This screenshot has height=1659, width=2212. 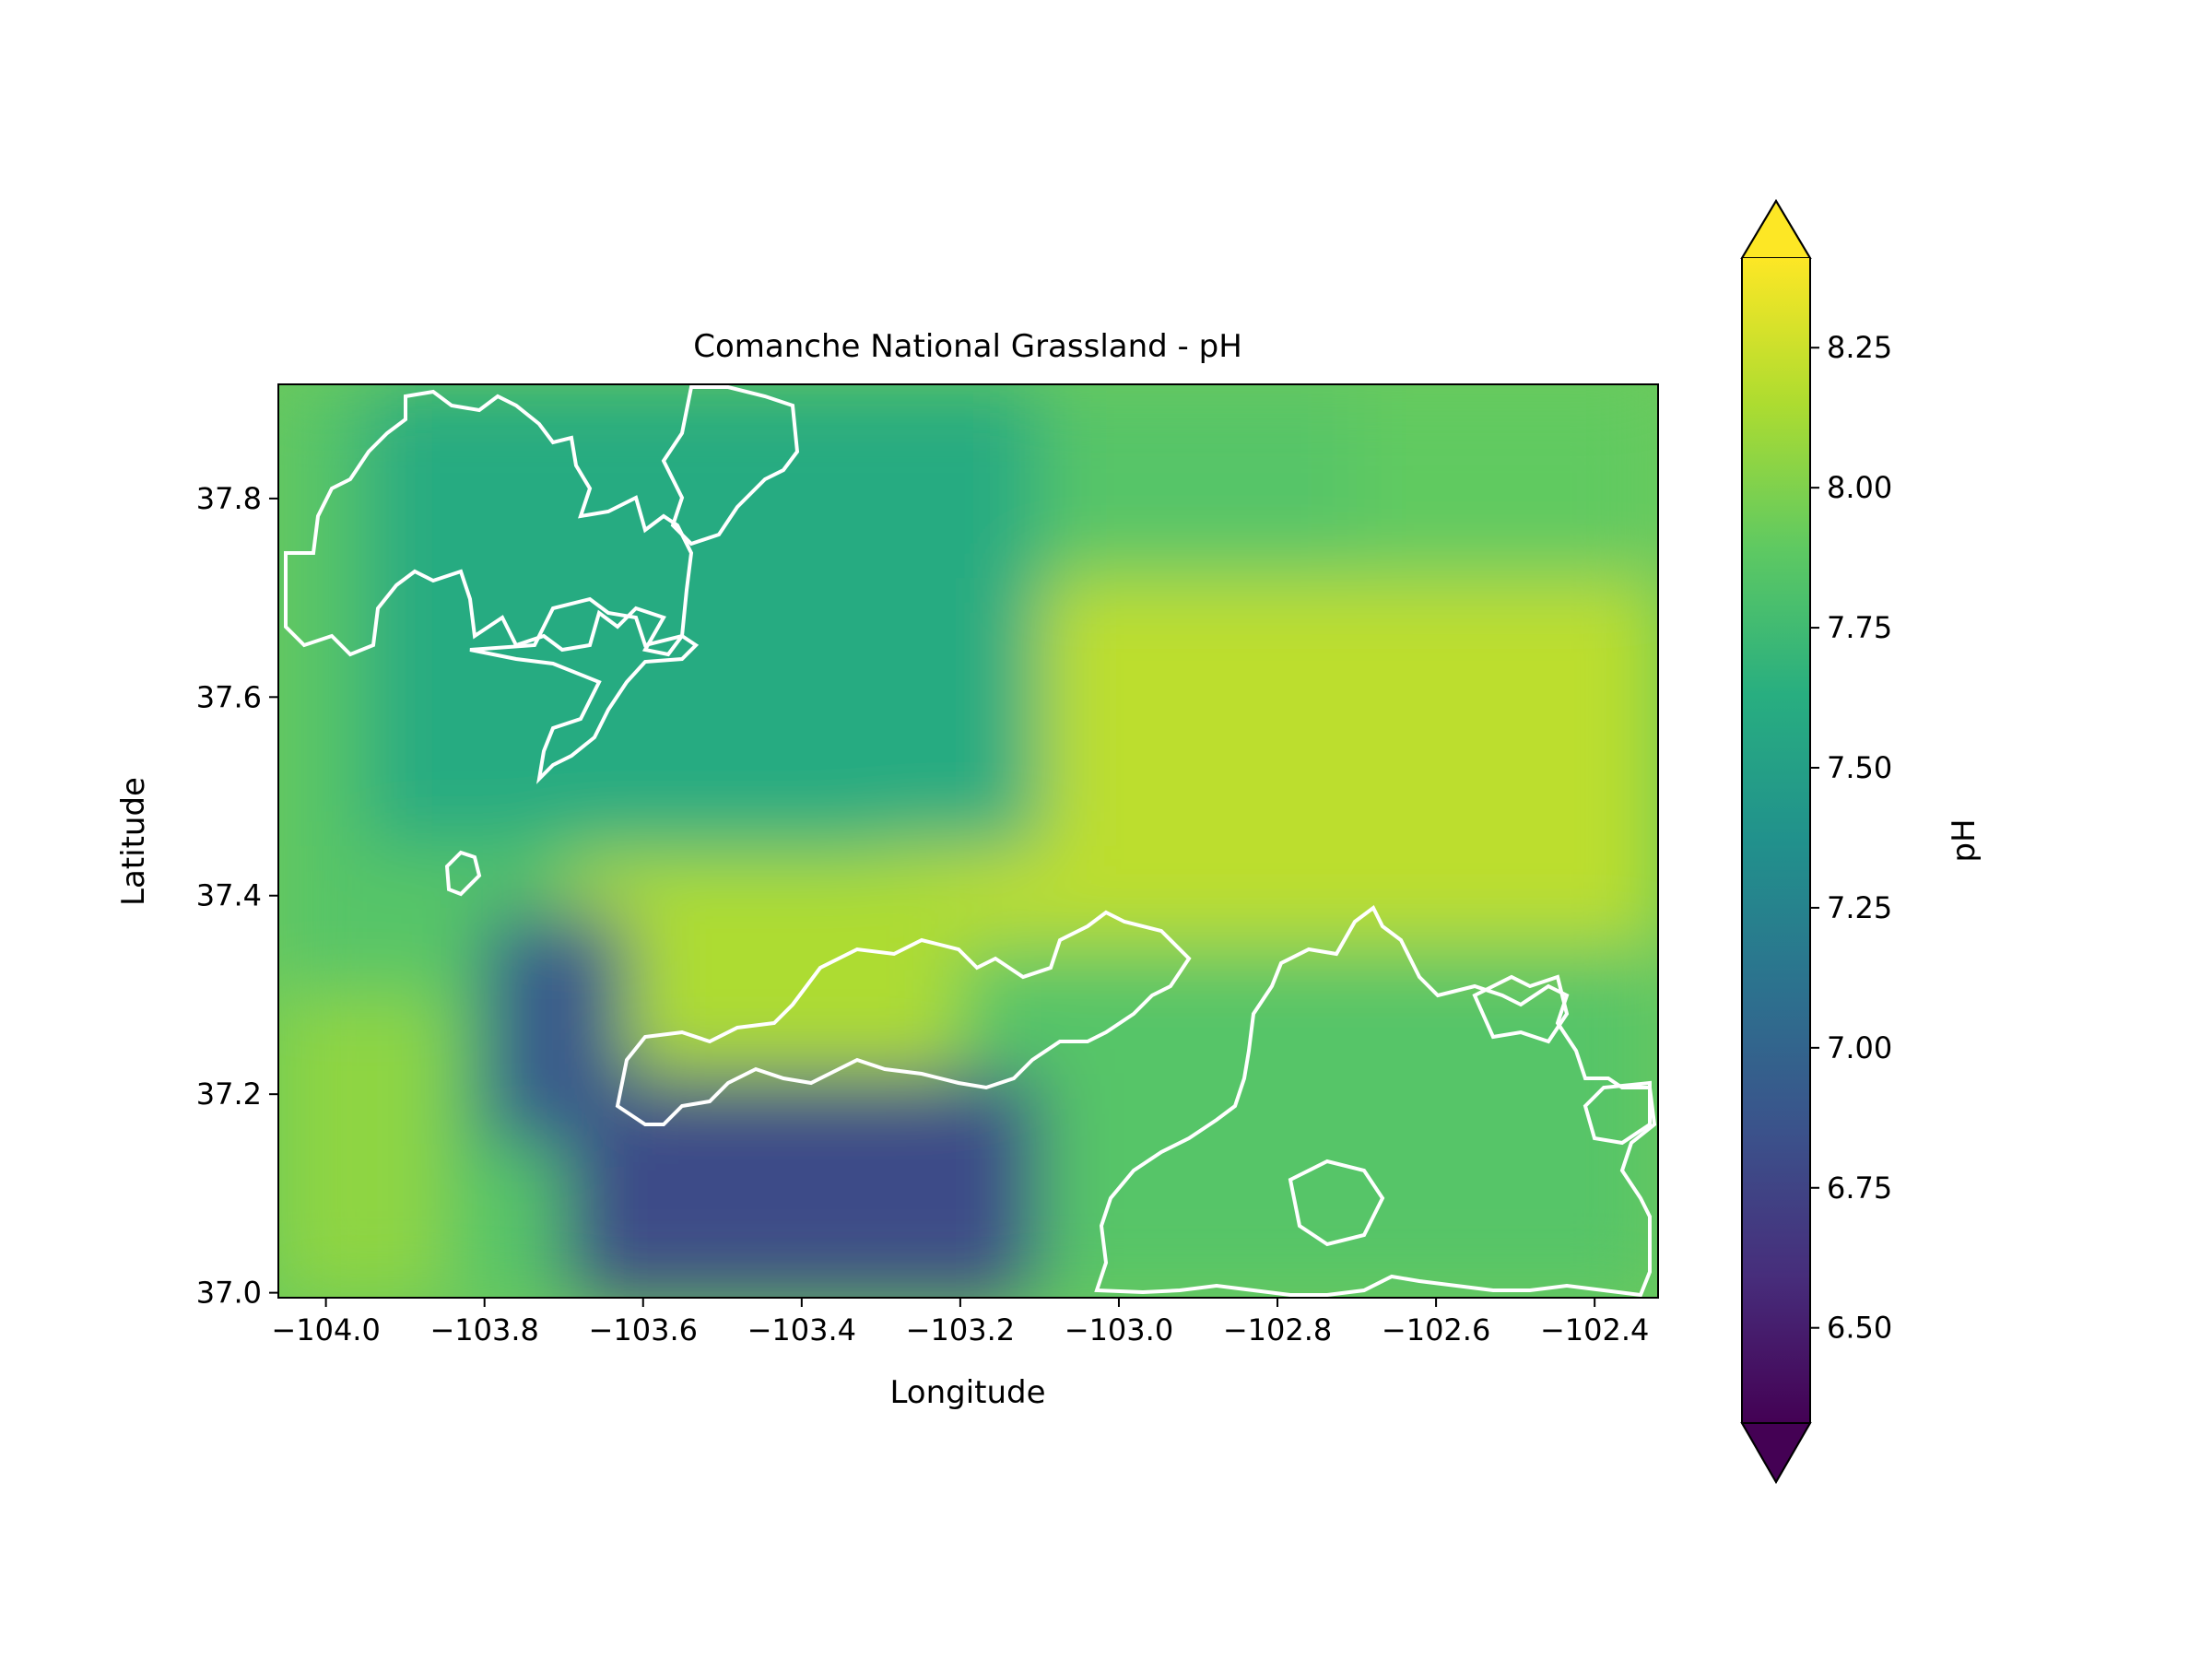 I want to click on y-tick-label: 37.8, so click(x=229, y=498).